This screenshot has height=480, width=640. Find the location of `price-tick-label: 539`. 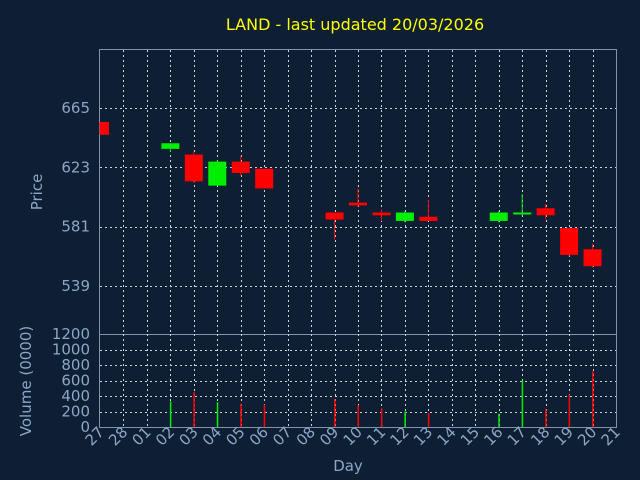

price-tick-label: 539 is located at coordinates (75, 286).